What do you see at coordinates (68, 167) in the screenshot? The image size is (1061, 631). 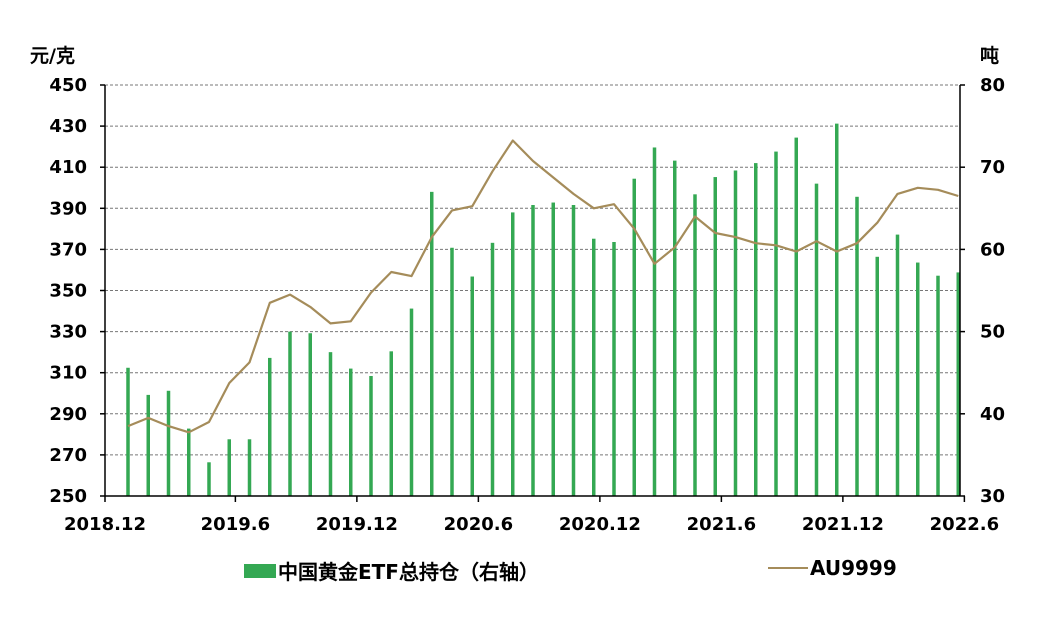 I see `left-tick-label: 410` at bounding box center [68, 167].